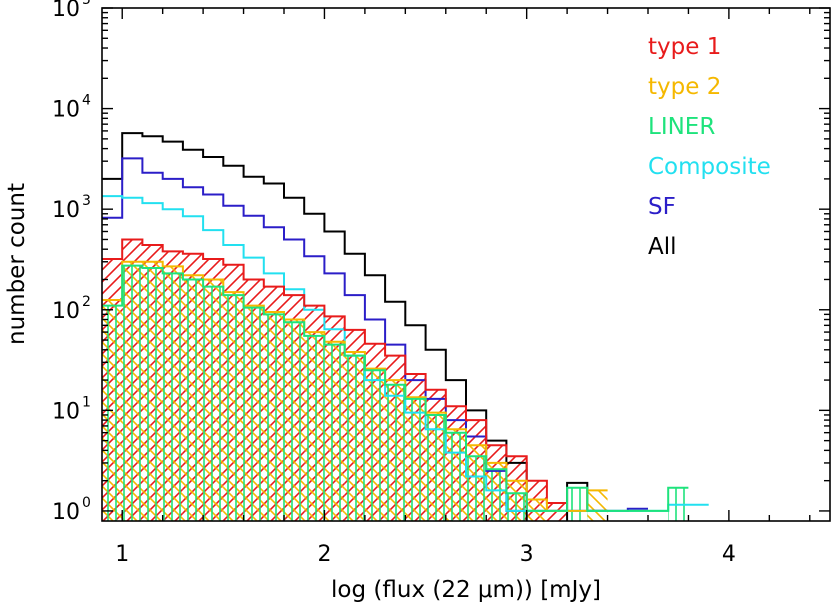  I want to click on legend-entry-all: All, so click(662, 247).